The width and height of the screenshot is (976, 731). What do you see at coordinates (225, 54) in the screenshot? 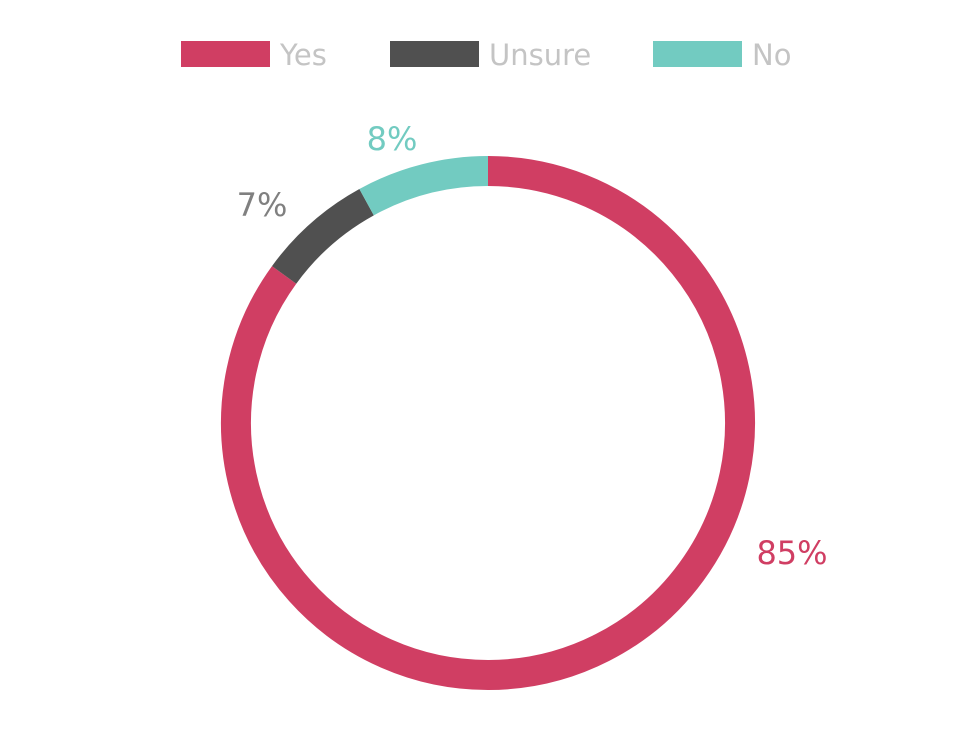
I see `legend-swatch-yes` at bounding box center [225, 54].